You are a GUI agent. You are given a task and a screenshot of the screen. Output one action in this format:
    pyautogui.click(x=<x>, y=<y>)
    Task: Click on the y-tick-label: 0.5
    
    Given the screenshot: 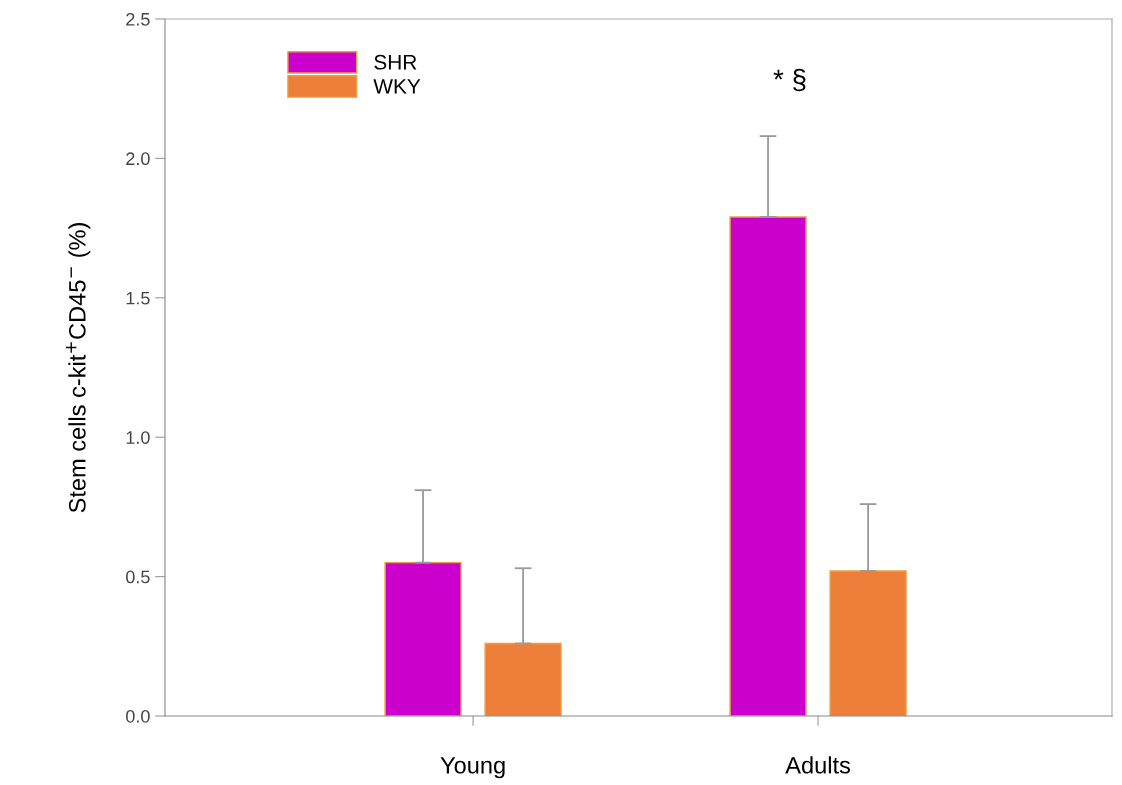 What is the action you would take?
    pyautogui.click(x=138, y=577)
    